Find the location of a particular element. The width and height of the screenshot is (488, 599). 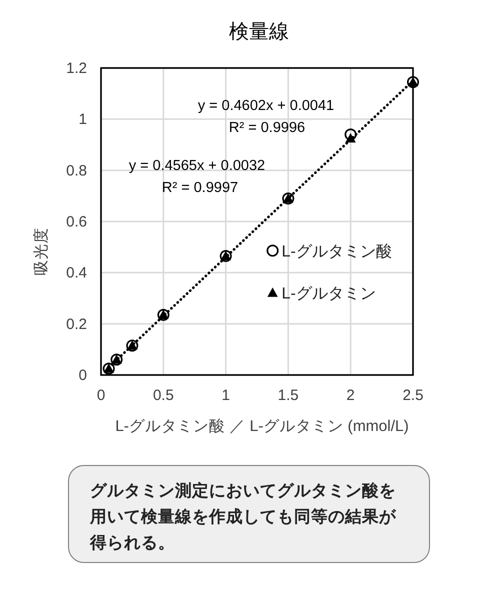

ytick: 1.2 is located at coordinates (76, 68).